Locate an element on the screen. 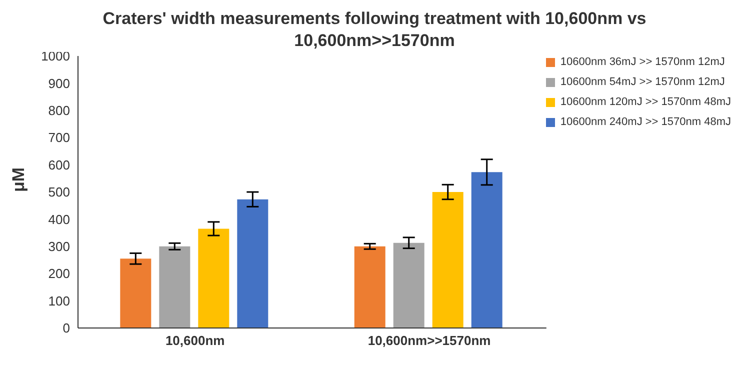  x-tick-label: 10,600nm is located at coordinates (195, 340).